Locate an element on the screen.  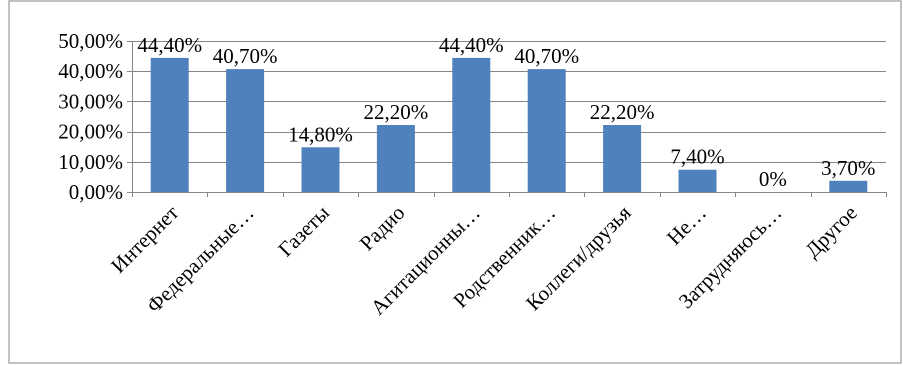
data-label-8: 0% is located at coordinates (773, 179).